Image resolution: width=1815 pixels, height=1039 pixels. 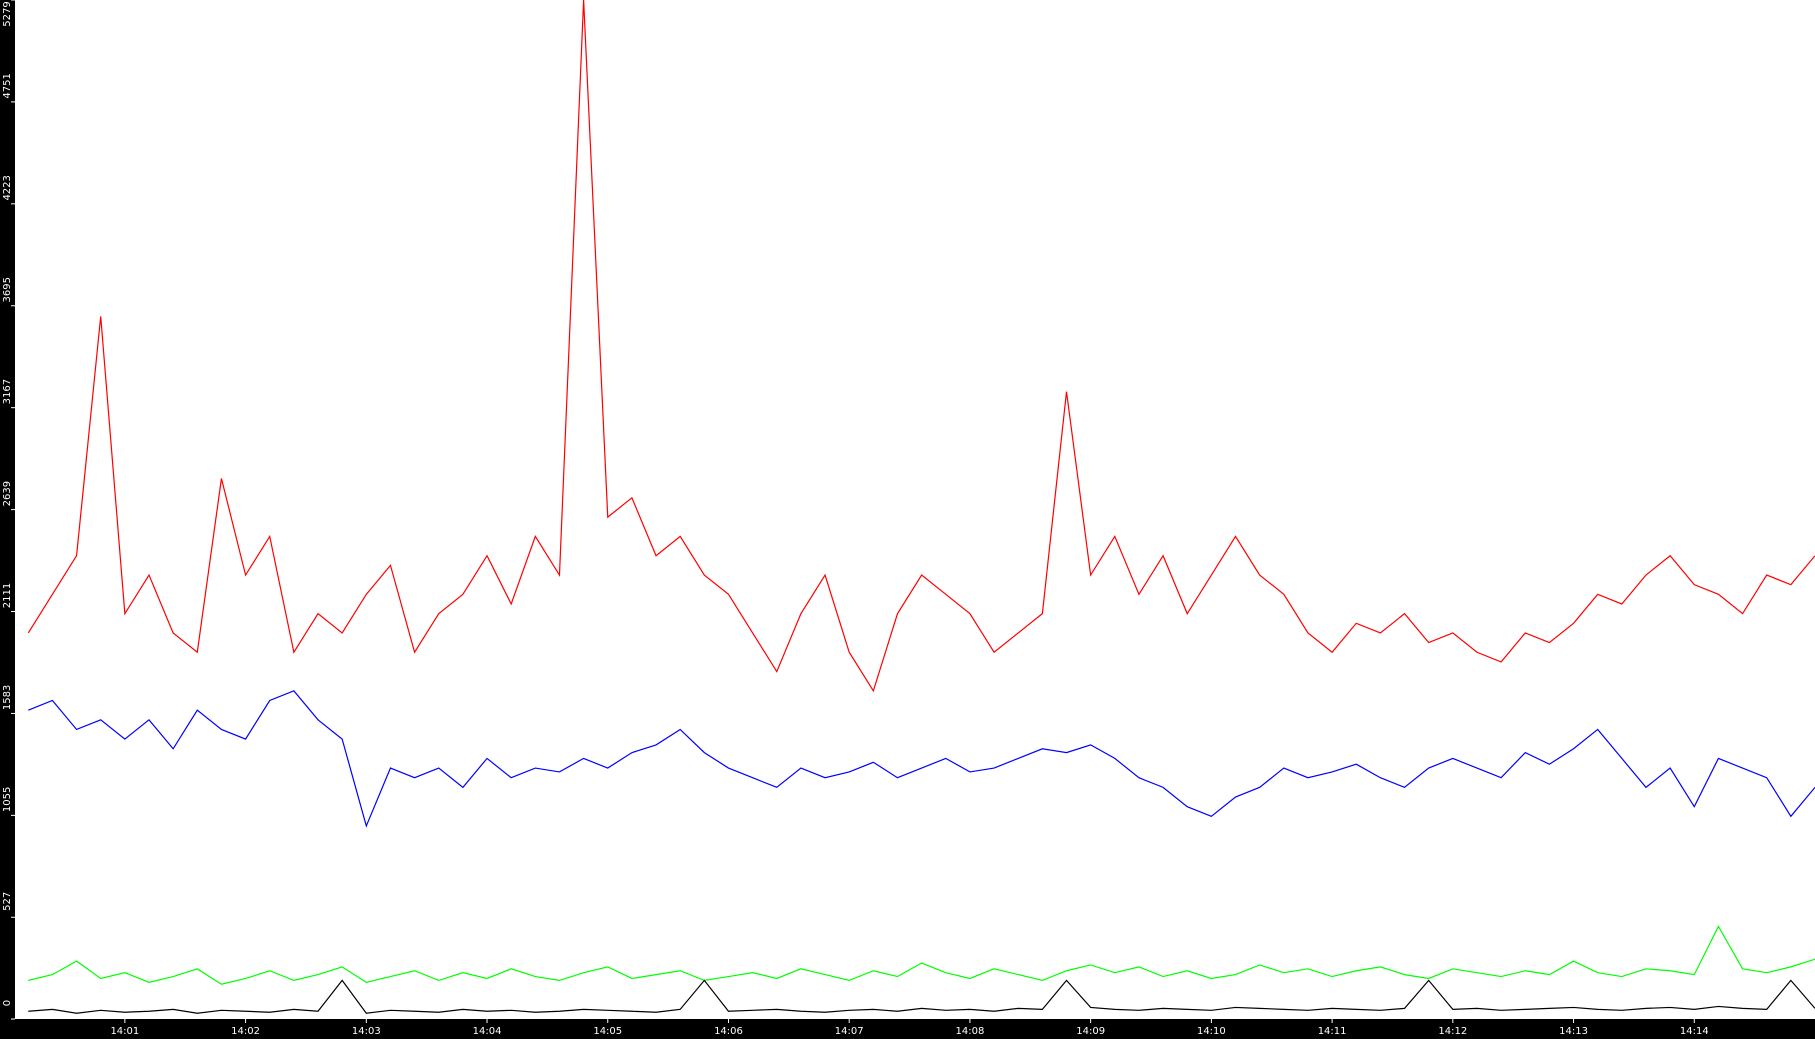 I want to click on y-tick-label: 4223, so click(x=7, y=187).